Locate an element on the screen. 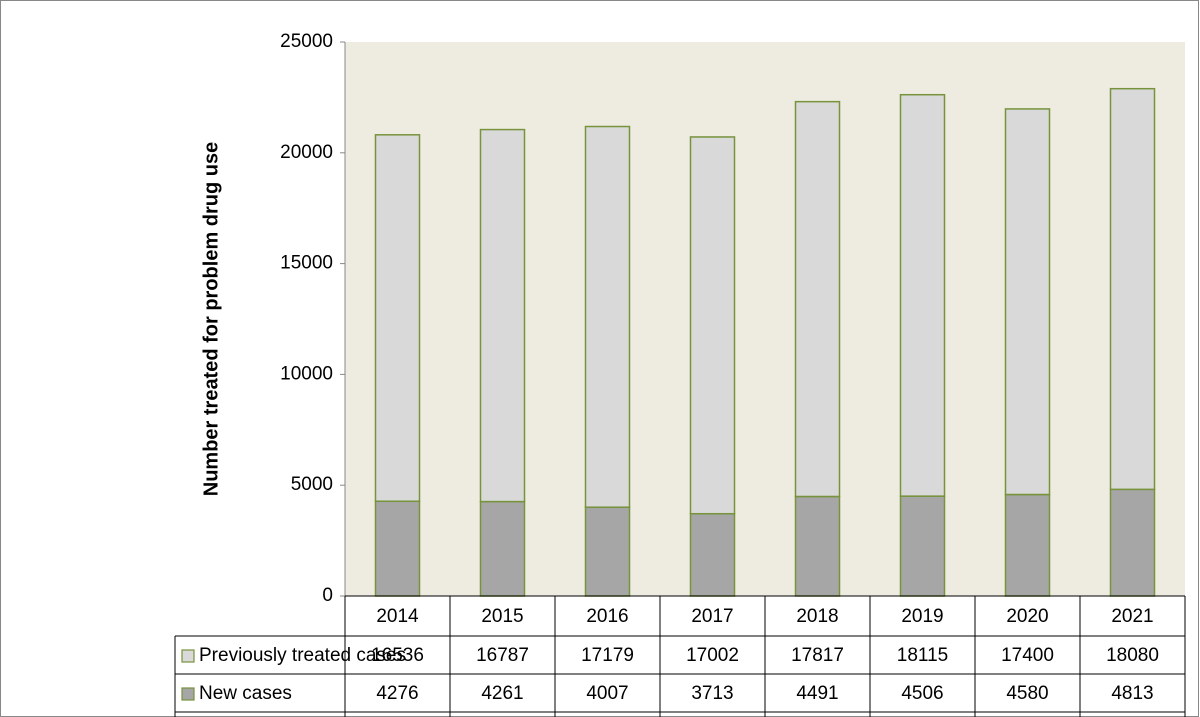 The image size is (1200, 717). y-axis-label: Number treated for problem drug use is located at coordinates (211, 319).